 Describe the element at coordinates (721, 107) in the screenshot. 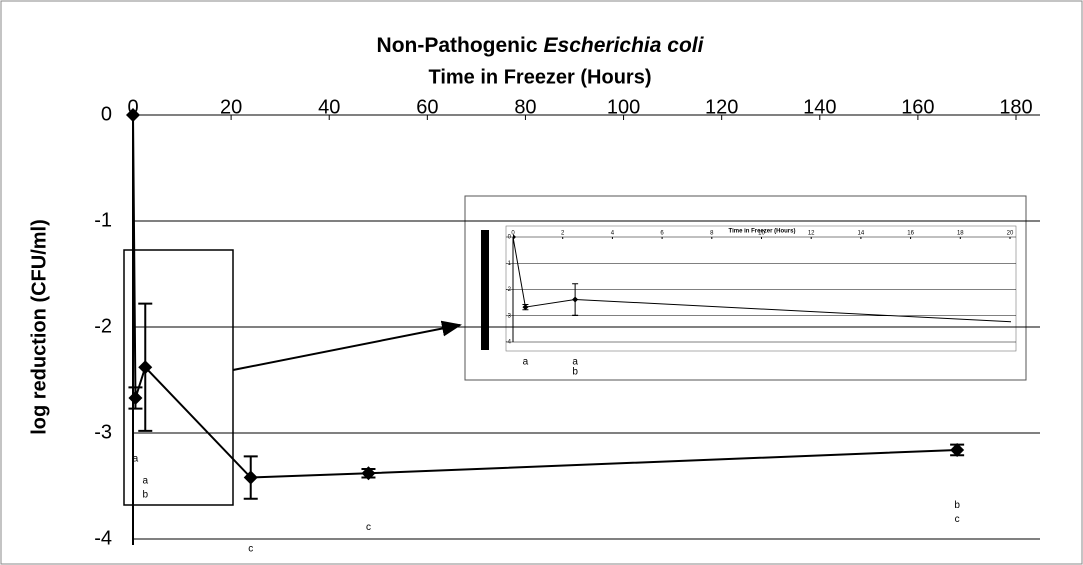

I see `x-tick-label: 120` at that location.